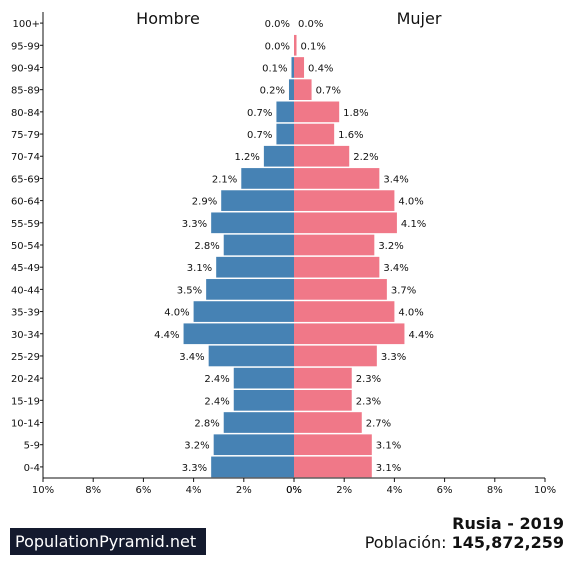  I want to click on brand-logo: PopulationPyramid.net, so click(108, 541).